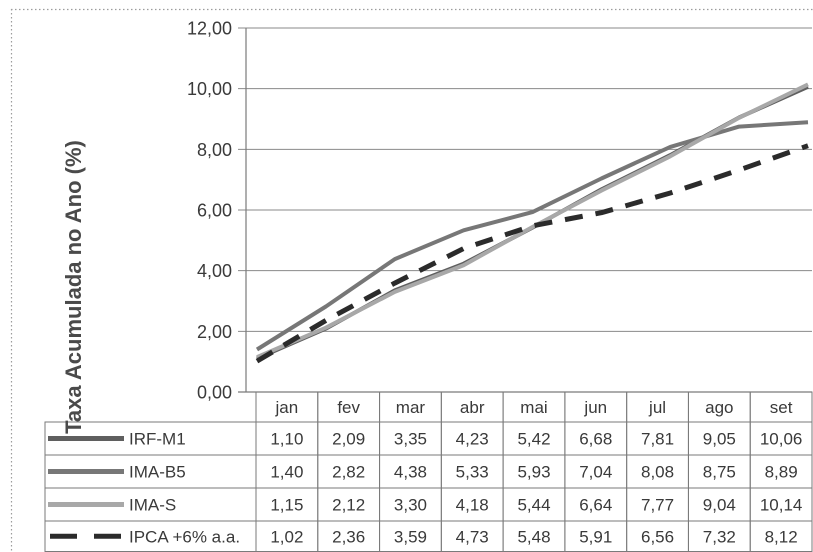 The image size is (813, 552). Describe the element at coordinates (410, 536) in the screenshot. I see `data-label: 3,59` at that location.